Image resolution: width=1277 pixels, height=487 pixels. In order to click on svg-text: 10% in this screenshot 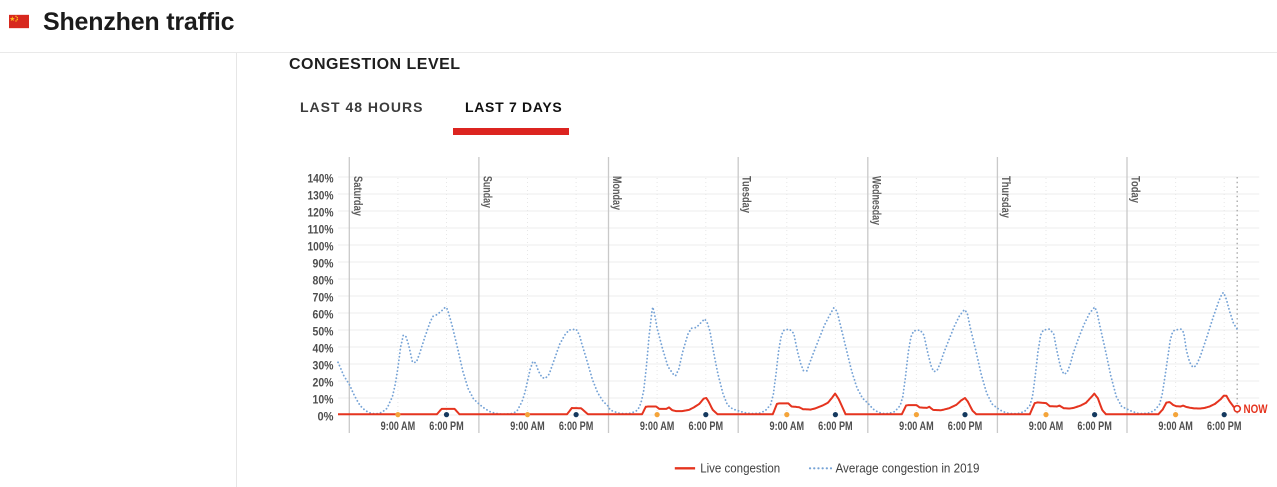, I will do `click(323, 400)`.